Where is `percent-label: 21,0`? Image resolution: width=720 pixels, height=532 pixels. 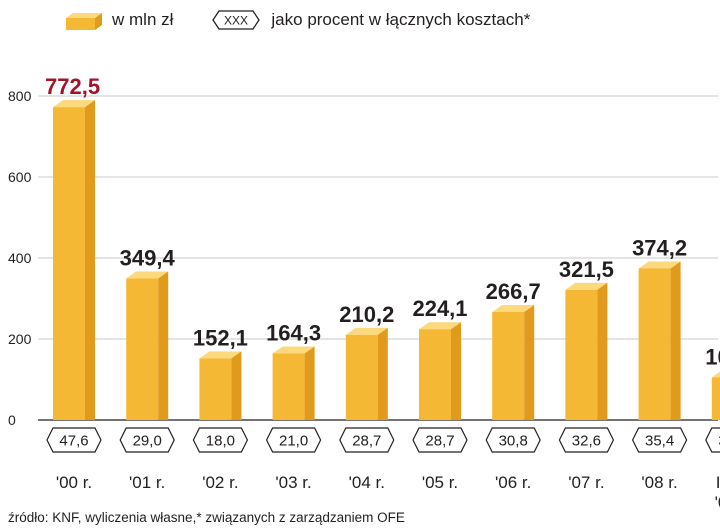 percent-label: 21,0 is located at coordinates (293, 441).